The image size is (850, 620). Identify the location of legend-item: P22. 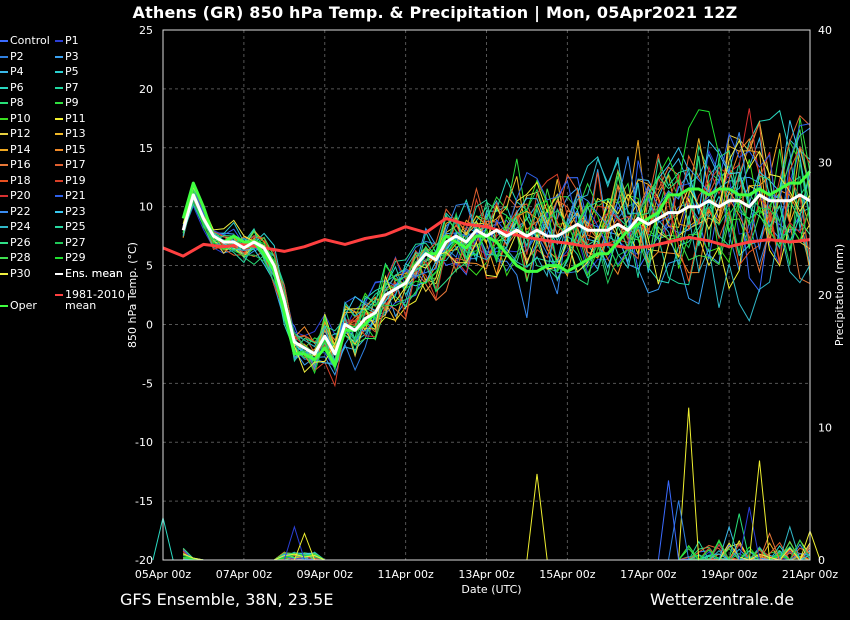
(15, 211).